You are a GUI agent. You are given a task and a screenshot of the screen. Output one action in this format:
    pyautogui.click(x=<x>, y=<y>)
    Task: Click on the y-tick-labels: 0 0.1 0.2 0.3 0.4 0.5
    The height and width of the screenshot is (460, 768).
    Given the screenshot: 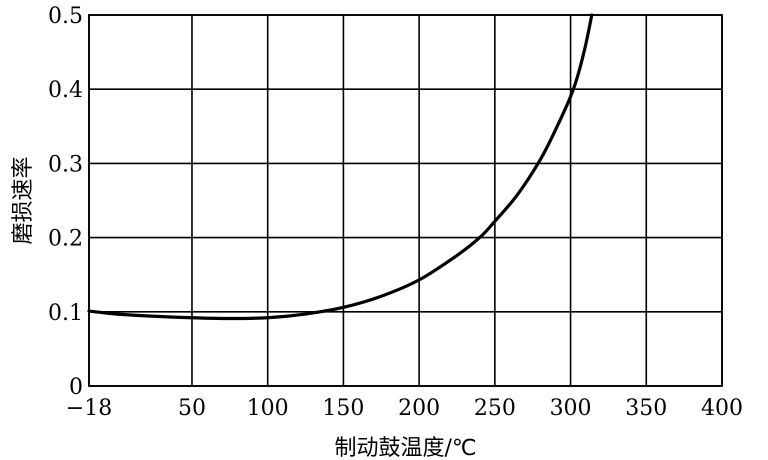 What is the action you would take?
    pyautogui.click(x=65, y=202)
    